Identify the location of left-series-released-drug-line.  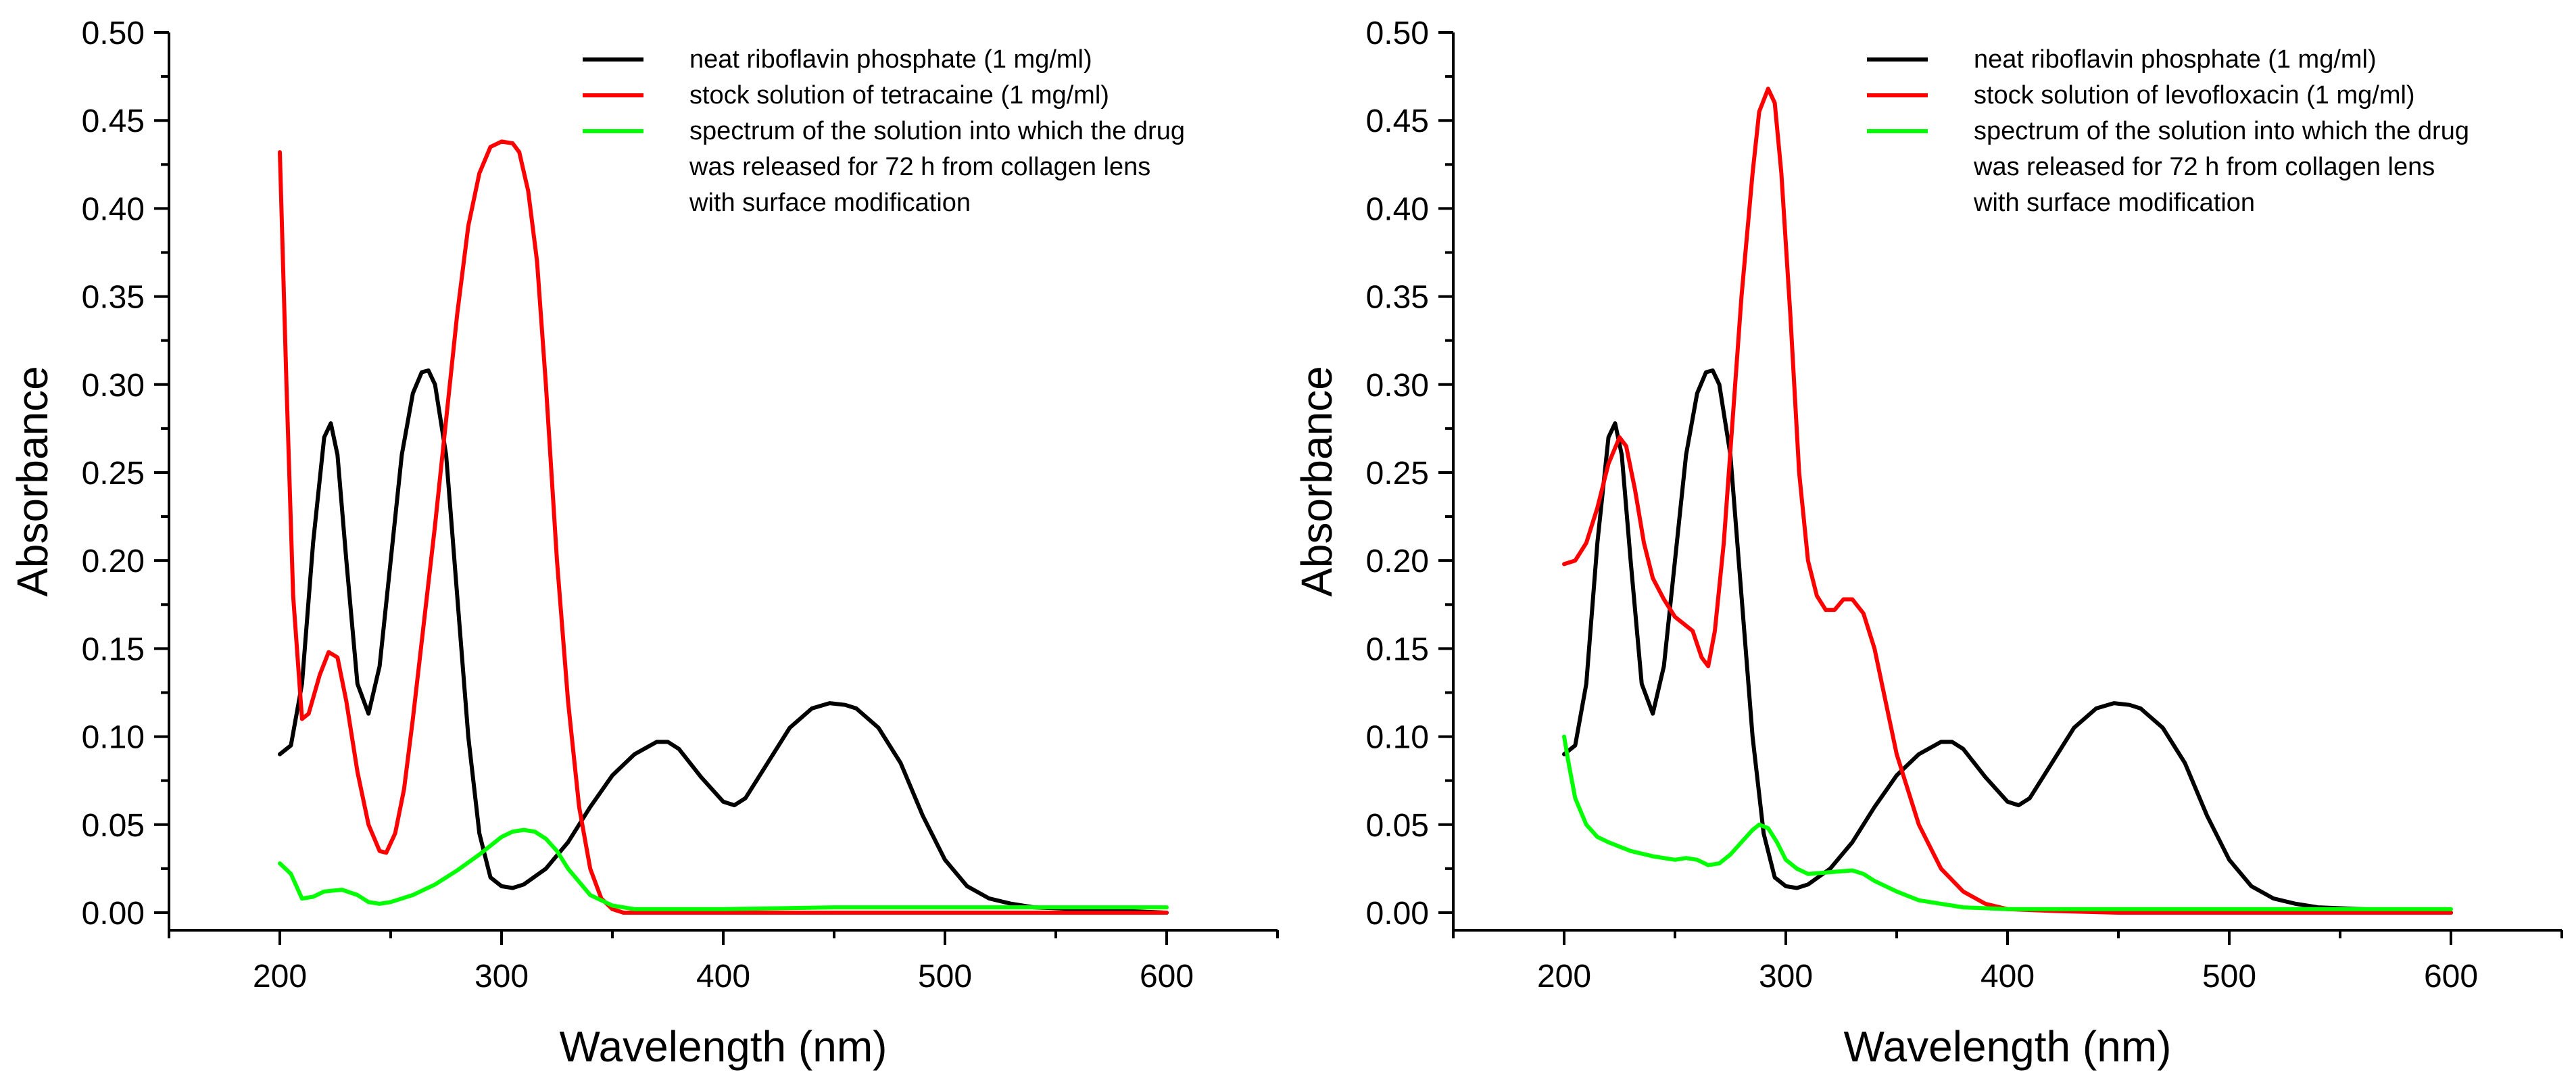
(724, 869).